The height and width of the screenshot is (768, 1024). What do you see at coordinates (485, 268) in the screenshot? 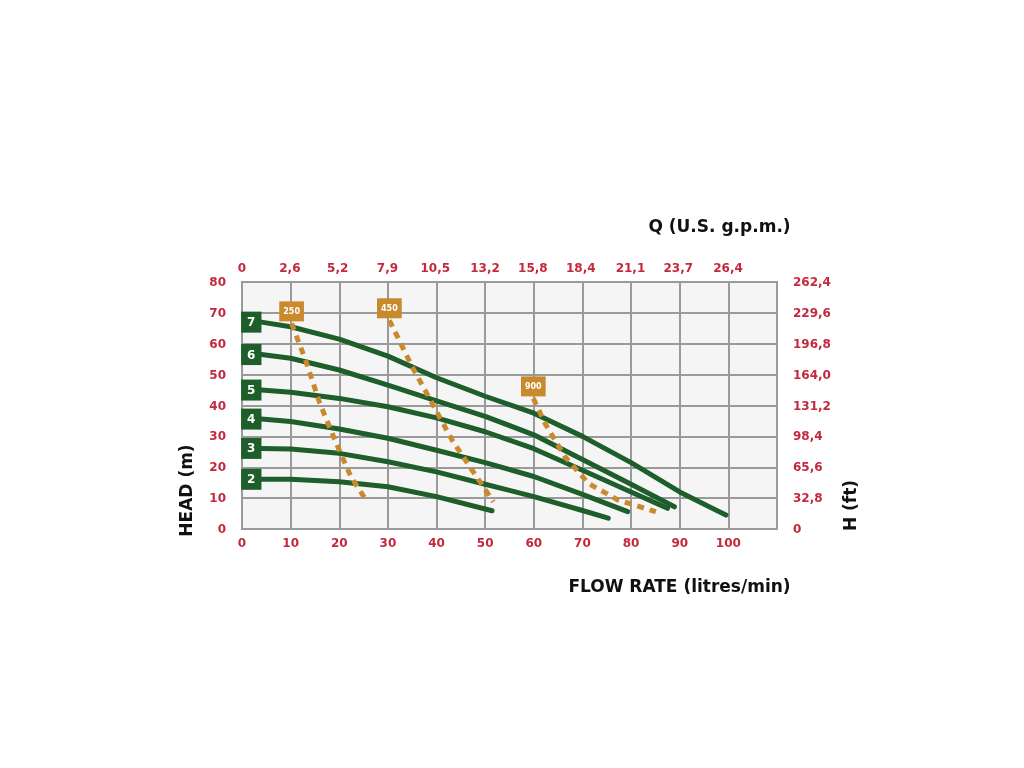
I see `x2-tick-label: 13,2` at bounding box center [485, 268].